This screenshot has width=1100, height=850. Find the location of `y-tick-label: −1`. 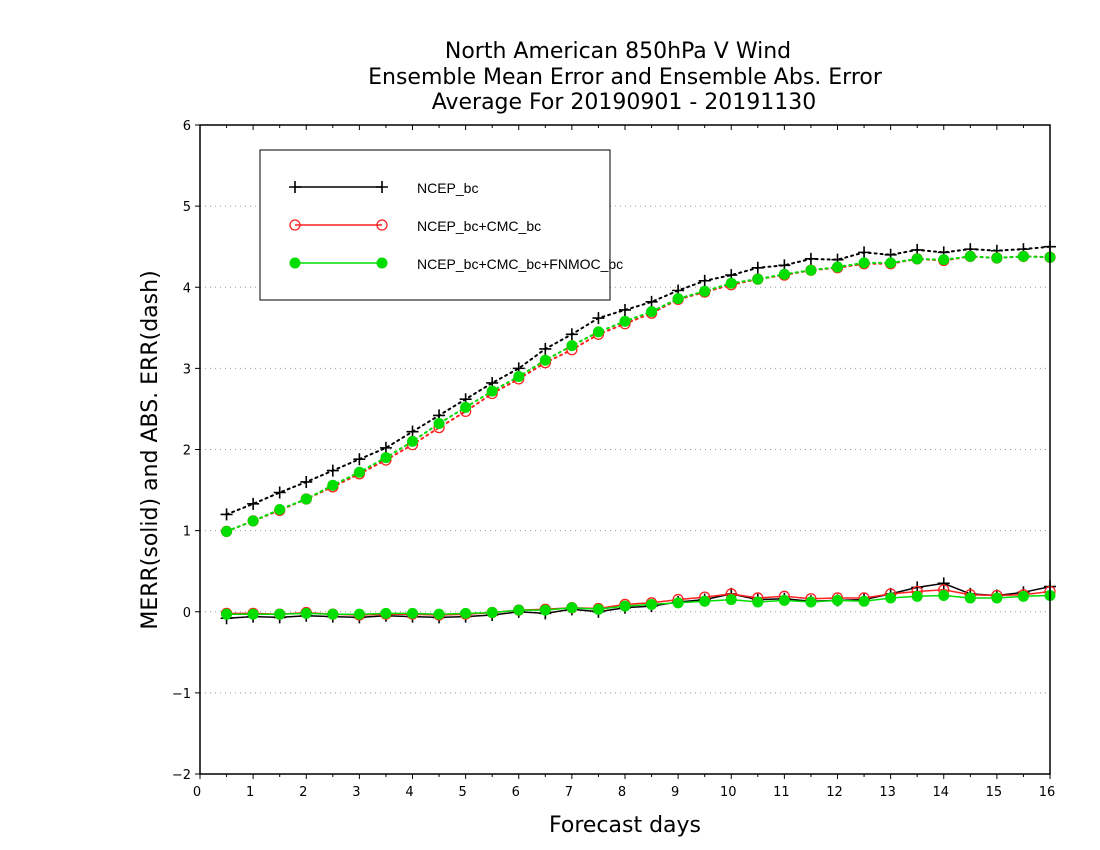

y-tick-label: −1 is located at coordinates (181, 694).